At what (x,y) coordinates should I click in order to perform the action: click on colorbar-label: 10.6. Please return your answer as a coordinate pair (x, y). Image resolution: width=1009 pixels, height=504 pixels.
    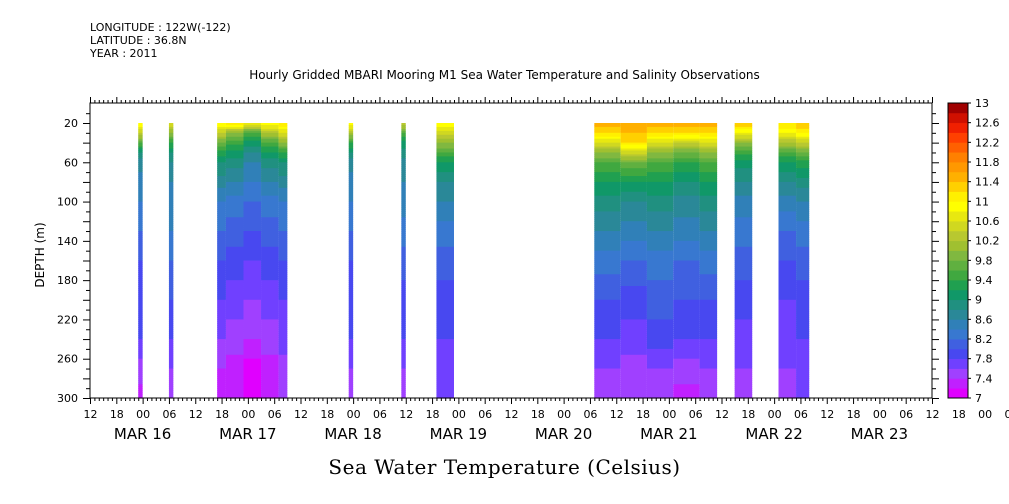
    Looking at the image, I should click on (987, 221).